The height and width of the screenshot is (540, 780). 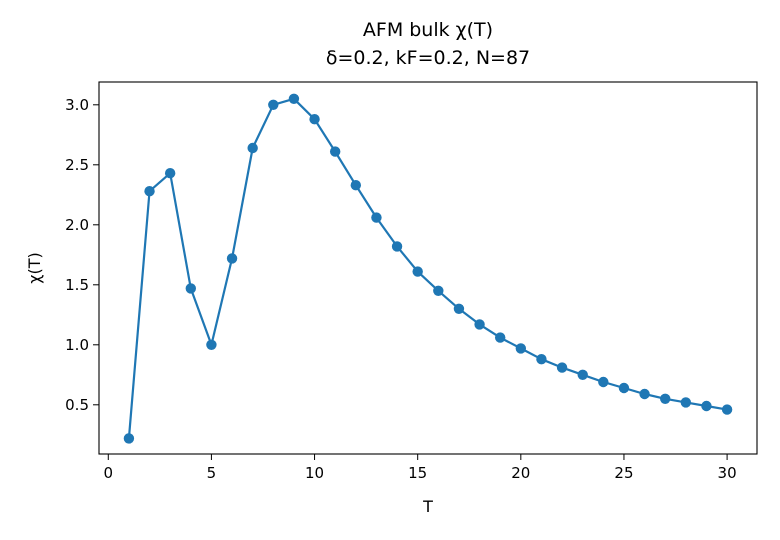 I want to click on y-axis: 0.5 1.0 1.5 2.0 2.5 3.0, so click(x=82, y=255).